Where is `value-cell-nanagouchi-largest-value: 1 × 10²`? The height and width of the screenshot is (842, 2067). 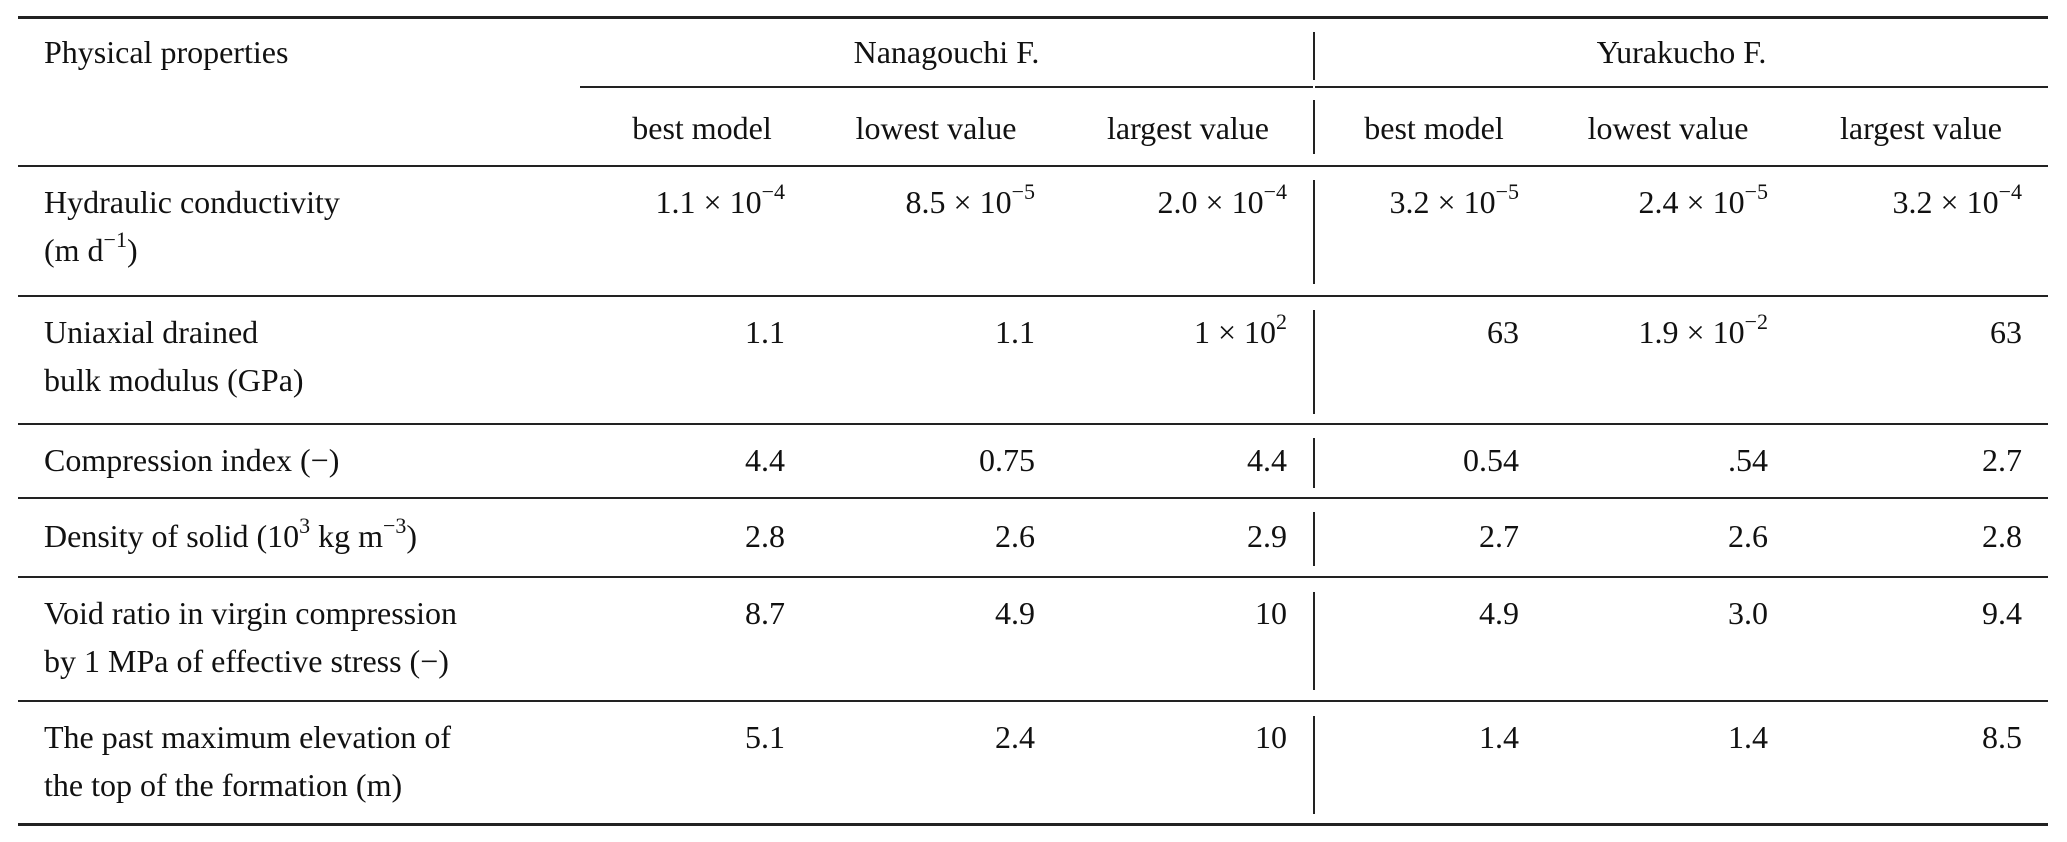 value-cell-nanagouchi-largest-value: 1 × 10² is located at coordinates (1240, 329).